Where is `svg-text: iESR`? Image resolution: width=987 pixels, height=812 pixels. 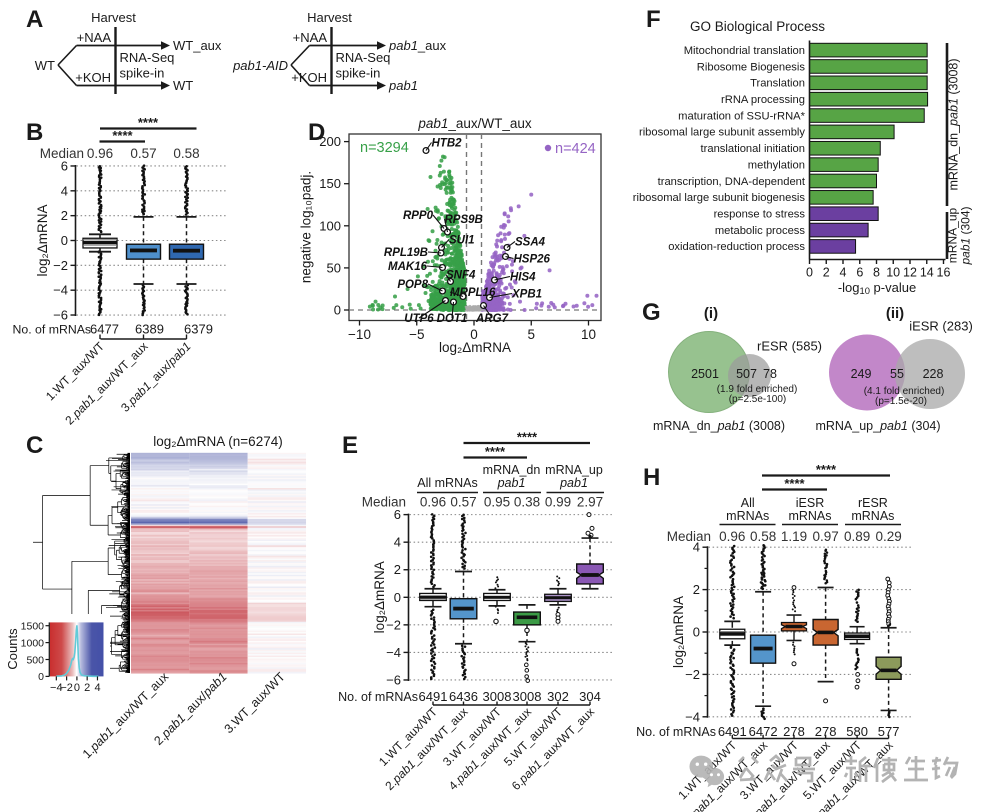 svg-text: iESR is located at coordinates (810, 503).